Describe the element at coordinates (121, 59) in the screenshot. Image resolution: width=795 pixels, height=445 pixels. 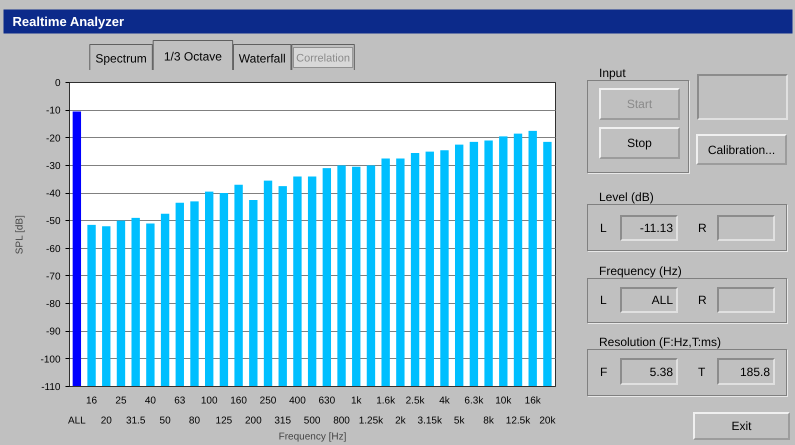
I see `text: Spectrum` at that location.